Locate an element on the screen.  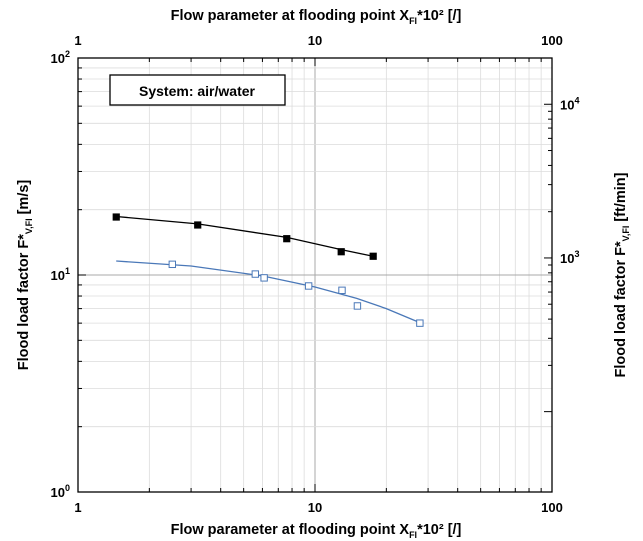
x-label-top-tail: *10² [/] is located at coordinates (439, 16).